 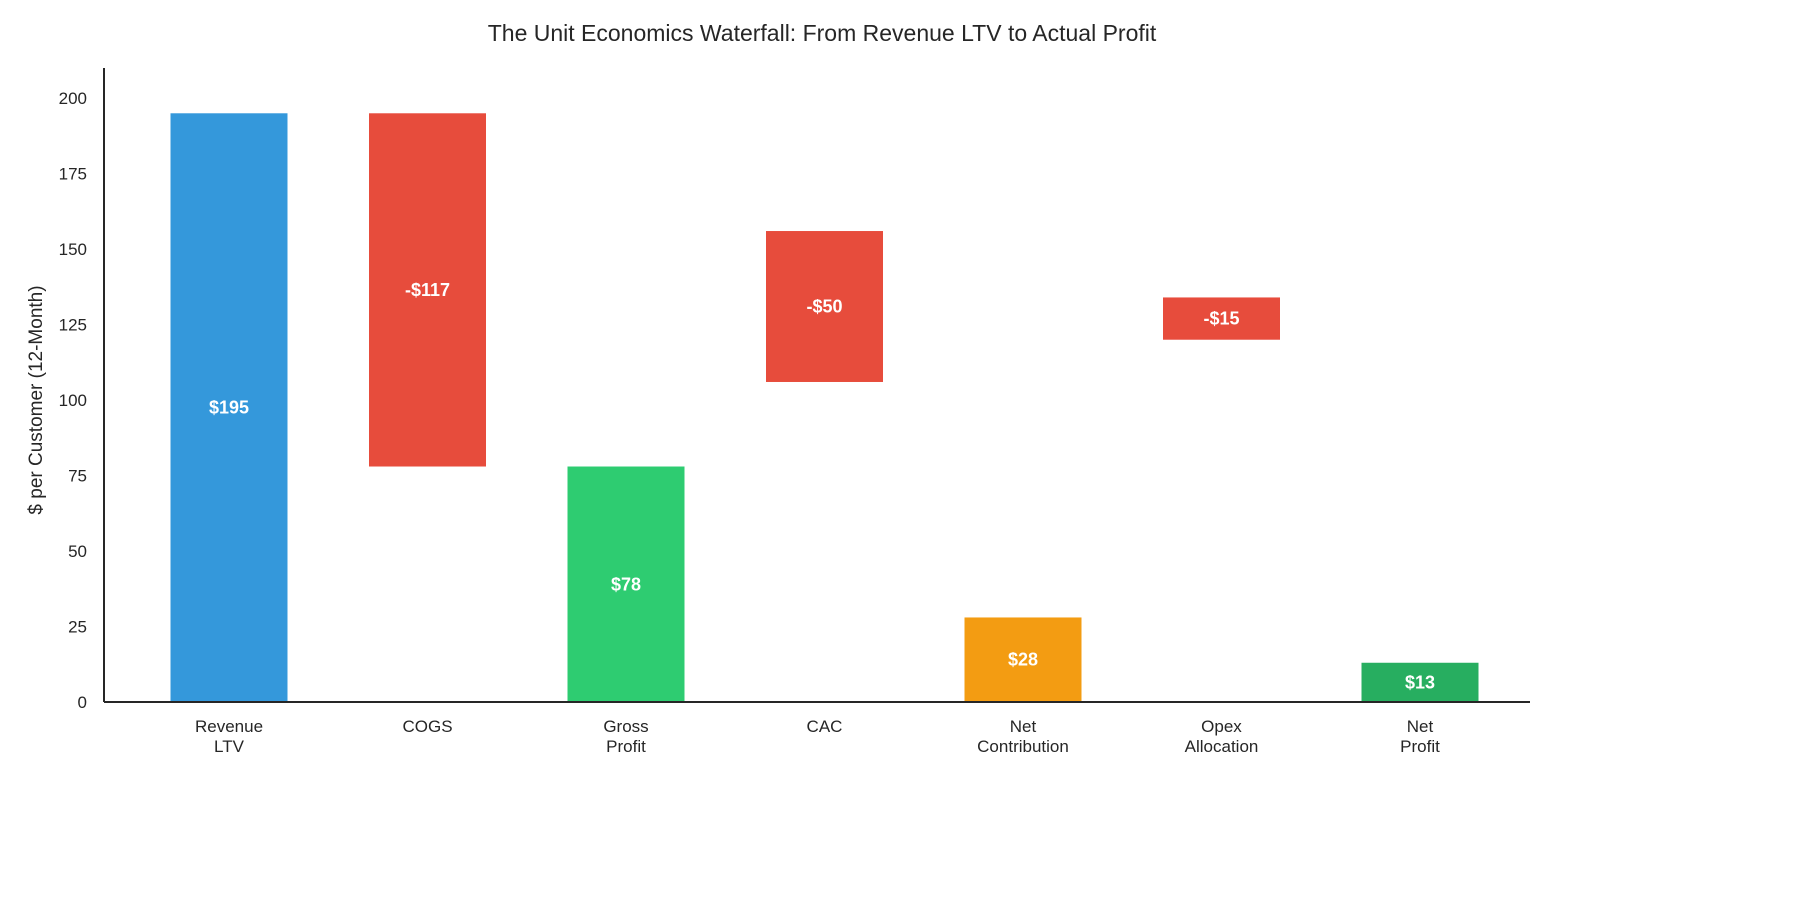 I want to click on data-label-3: -$50, so click(x=824, y=307).